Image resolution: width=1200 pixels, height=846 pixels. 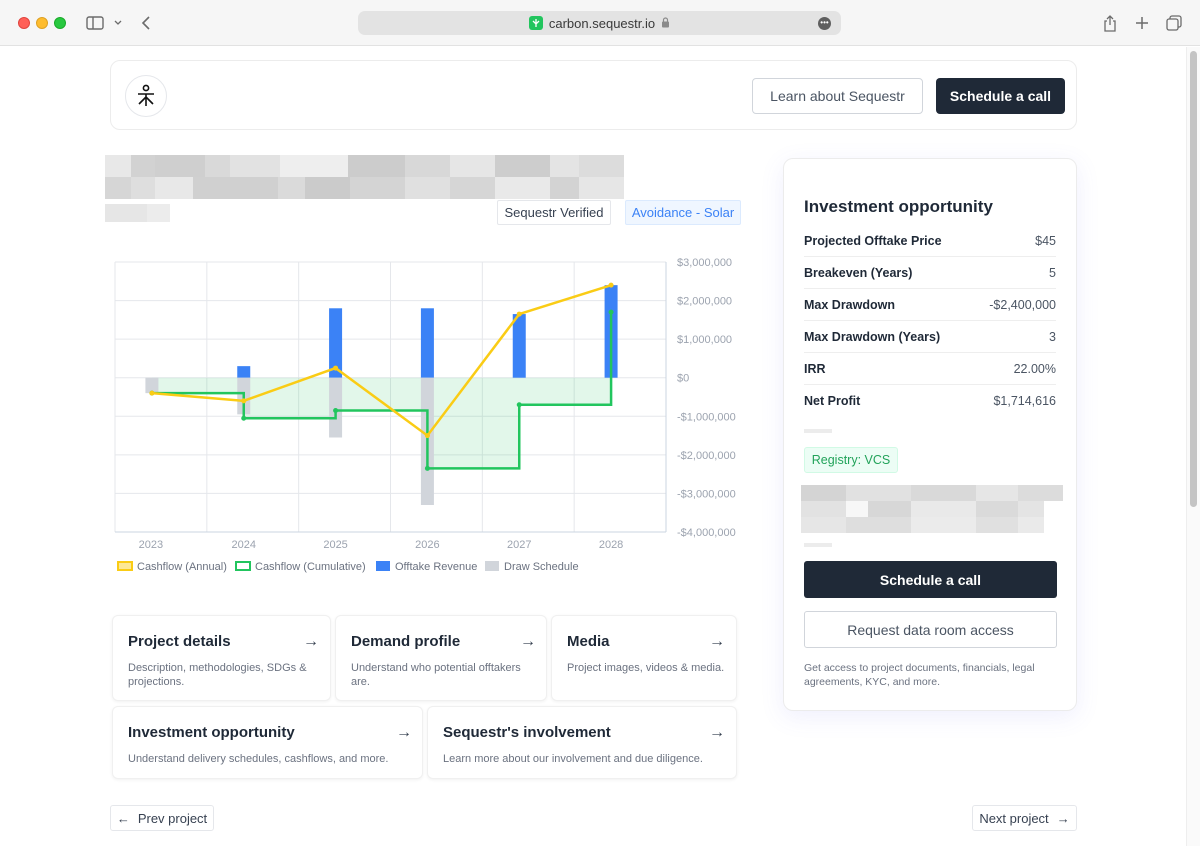 I want to click on close-window-button, so click(x=24, y=23).